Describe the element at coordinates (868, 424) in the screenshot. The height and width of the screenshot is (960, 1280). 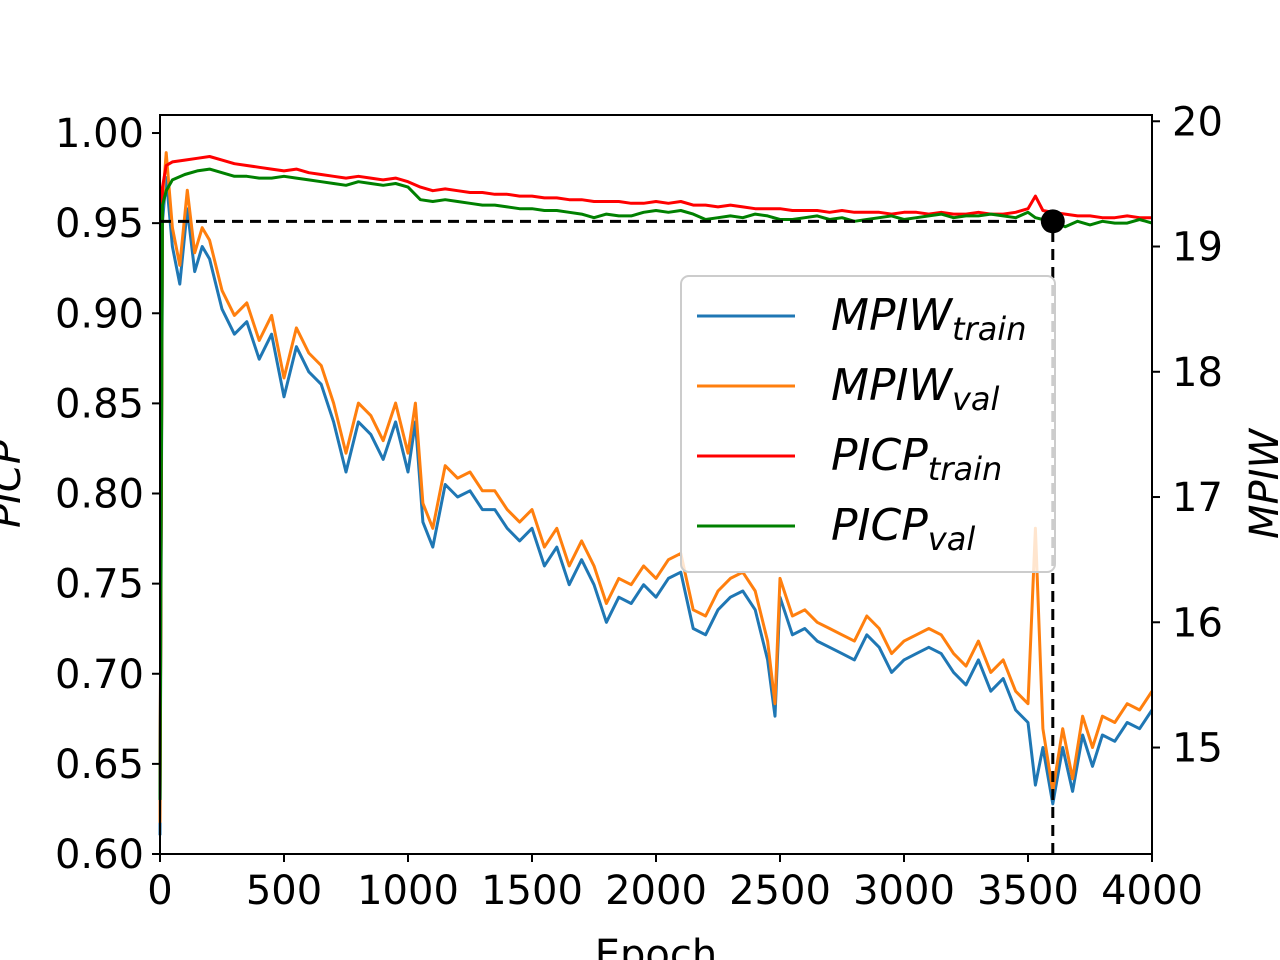
I see `legend-box` at that location.